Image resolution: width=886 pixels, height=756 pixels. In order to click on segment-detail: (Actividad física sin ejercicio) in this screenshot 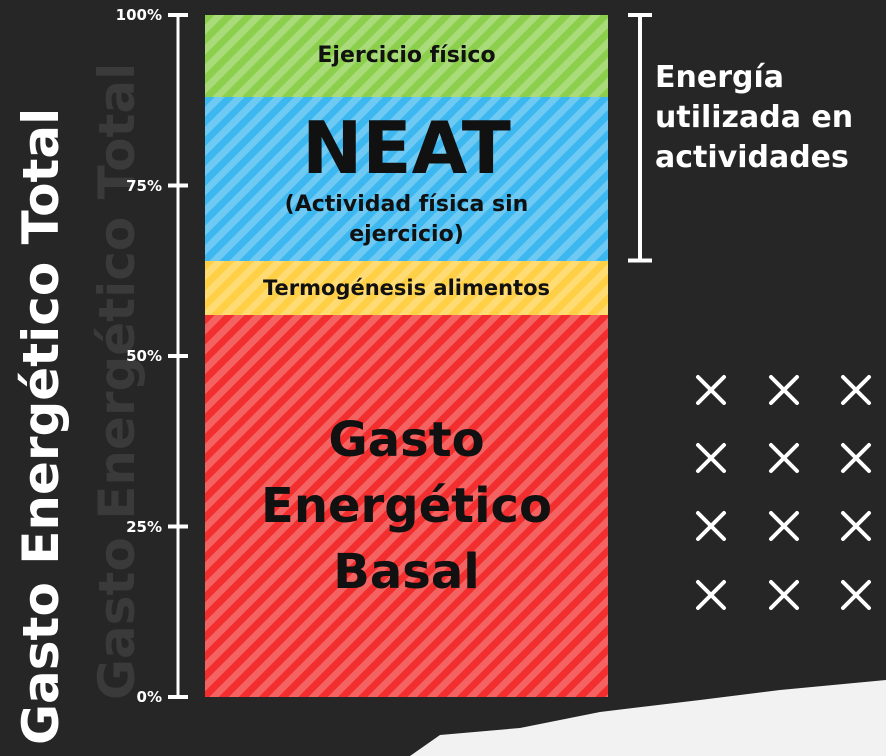, I will do `click(406, 220)`.